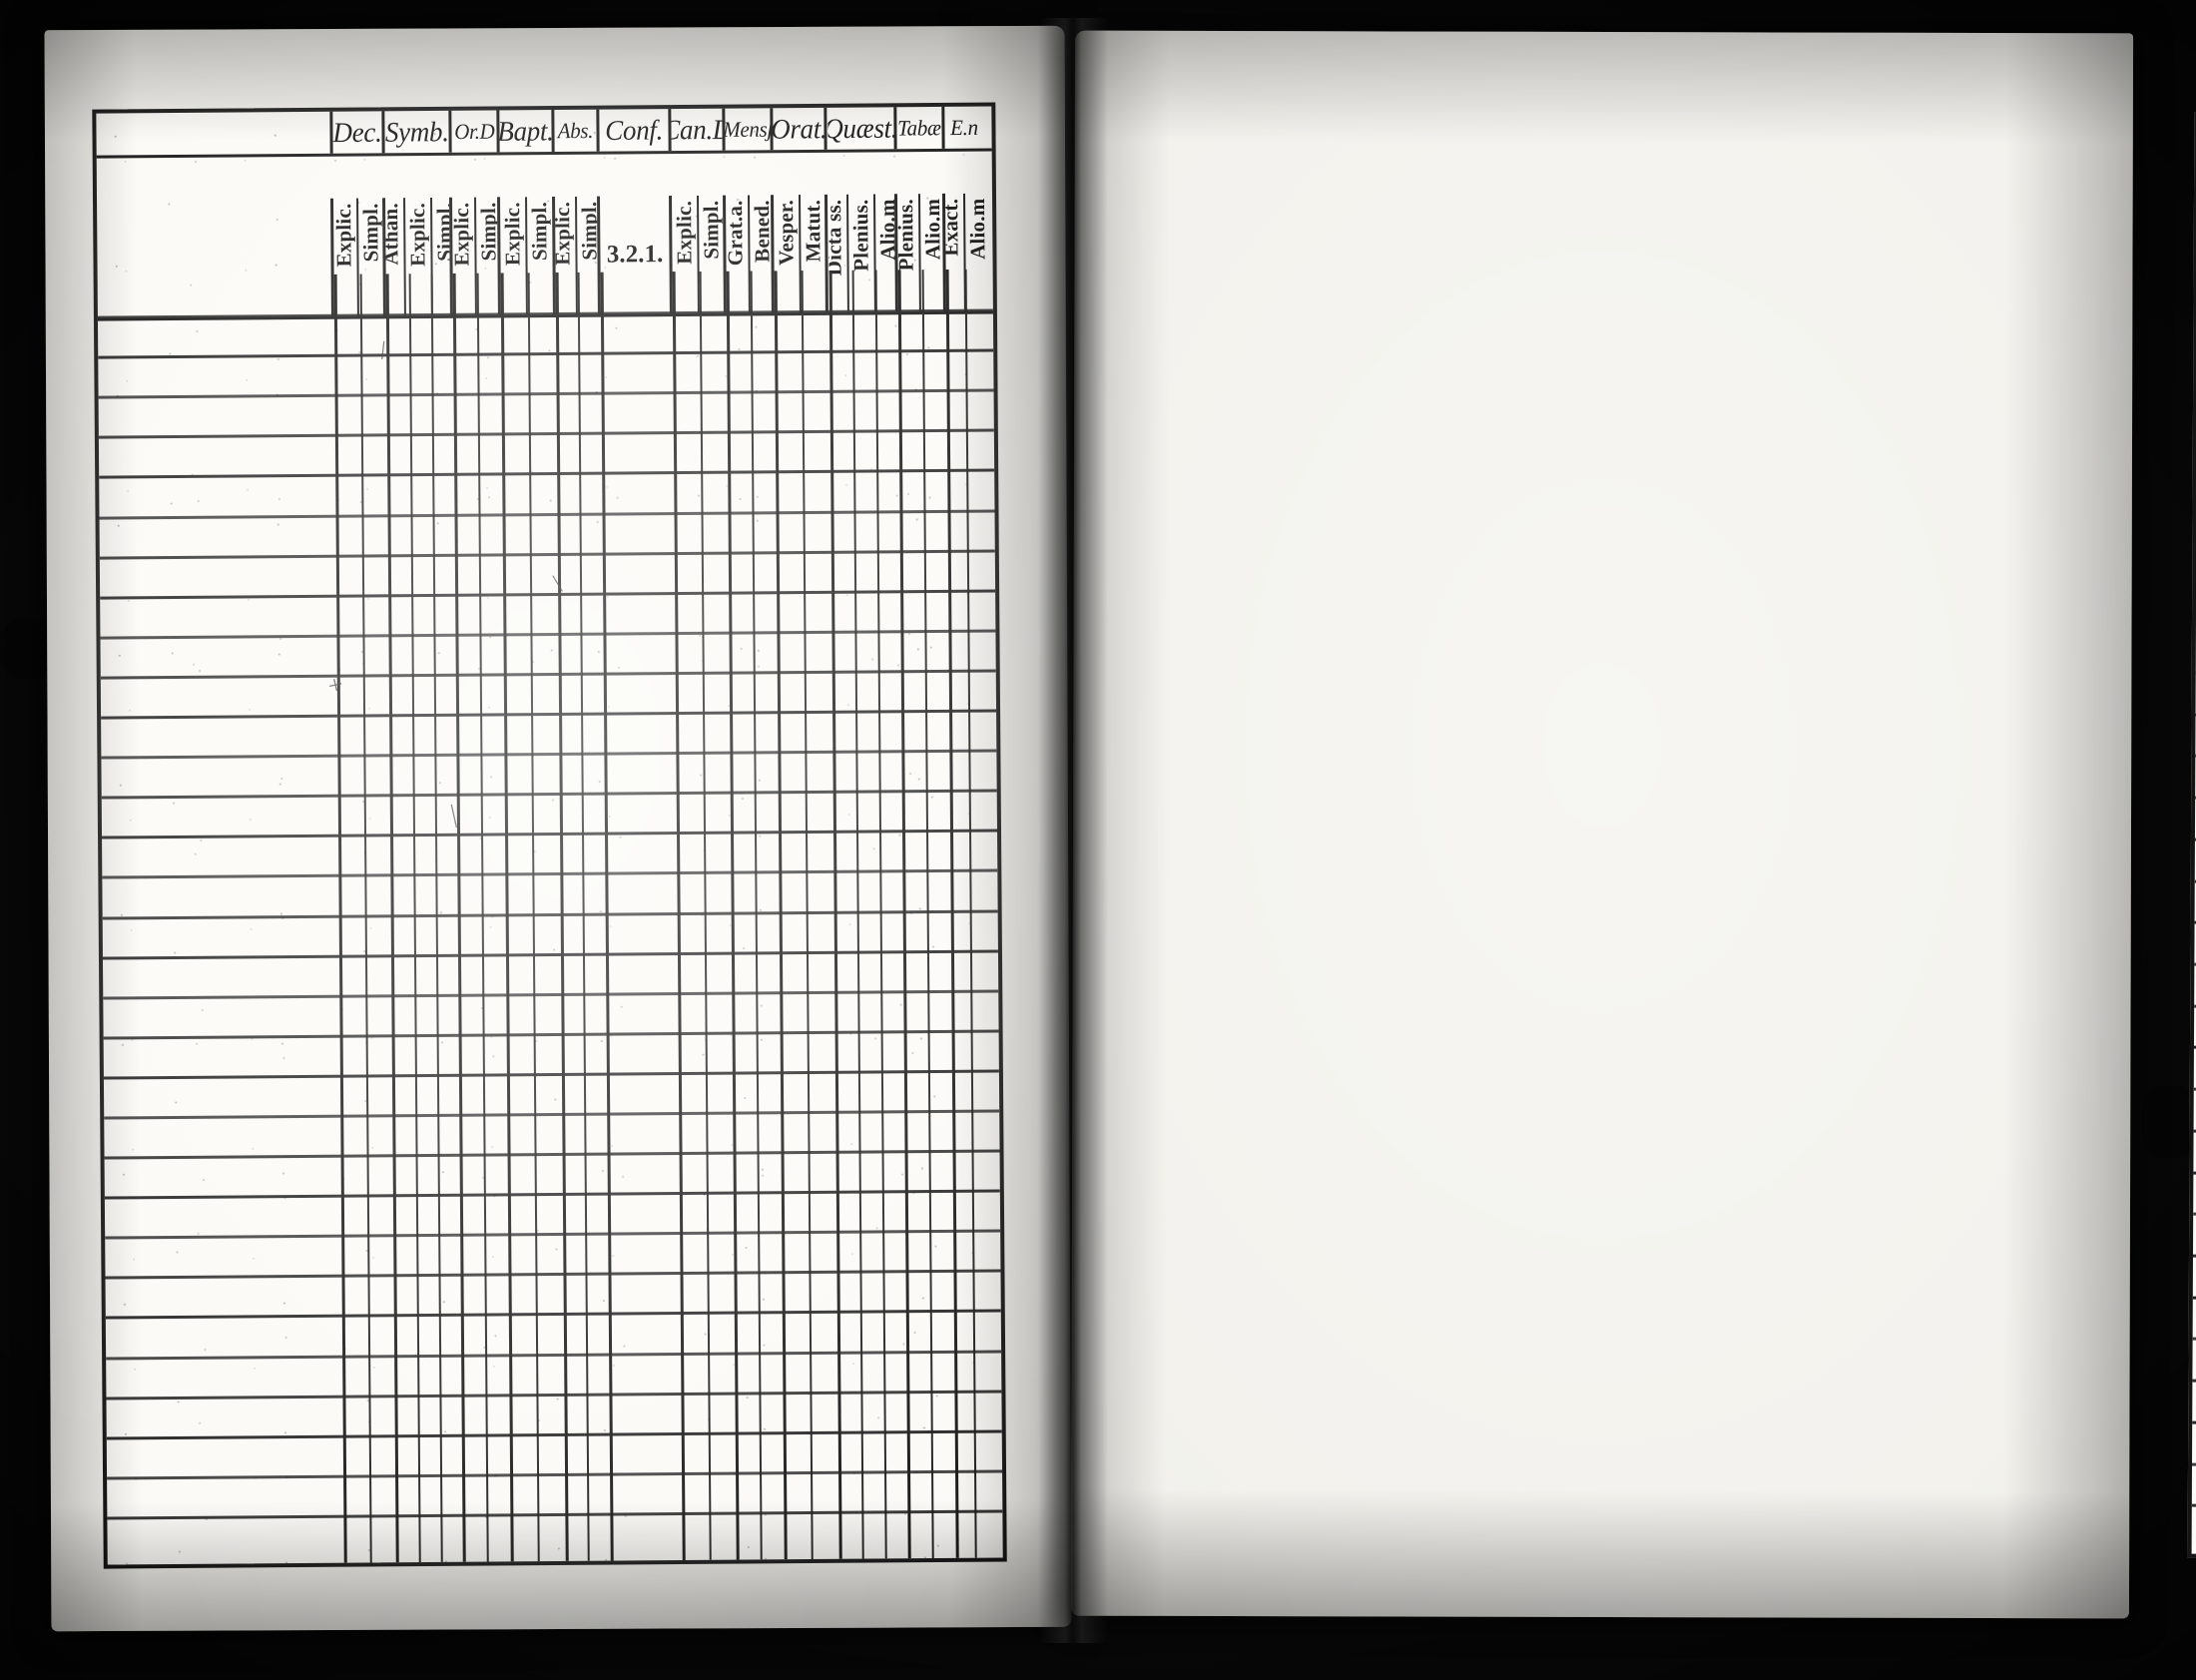 The height and width of the screenshot is (1680, 2196). I want to click on verso-main-header-tabae: Tabæ, so click(920, 128).